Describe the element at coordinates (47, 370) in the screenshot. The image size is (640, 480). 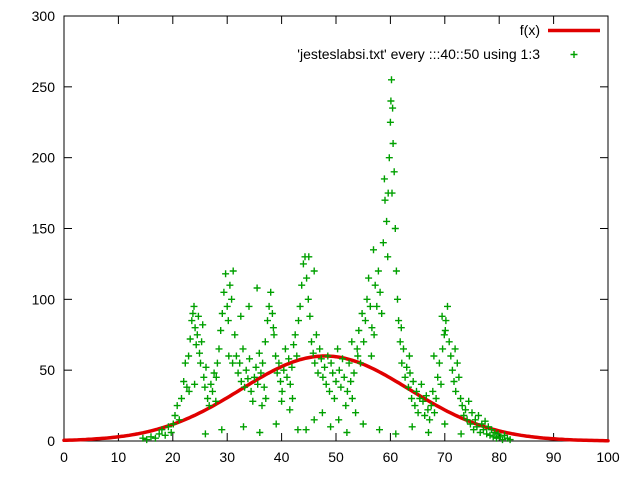
I see `y-tick-label: 50` at that location.